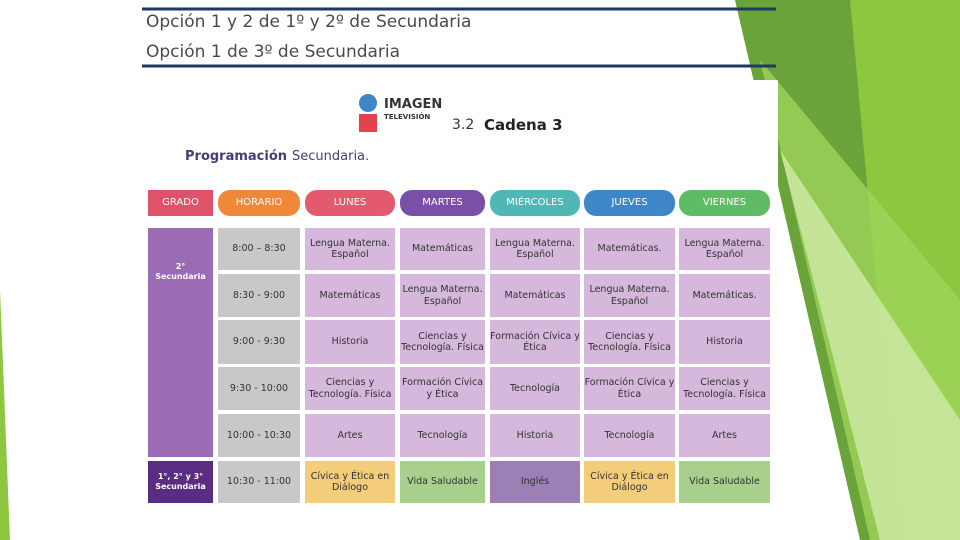  What do you see at coordinates (350, 203) in the screenshot?
I see `column-header: LUNES` at bounding box center [350, 203].